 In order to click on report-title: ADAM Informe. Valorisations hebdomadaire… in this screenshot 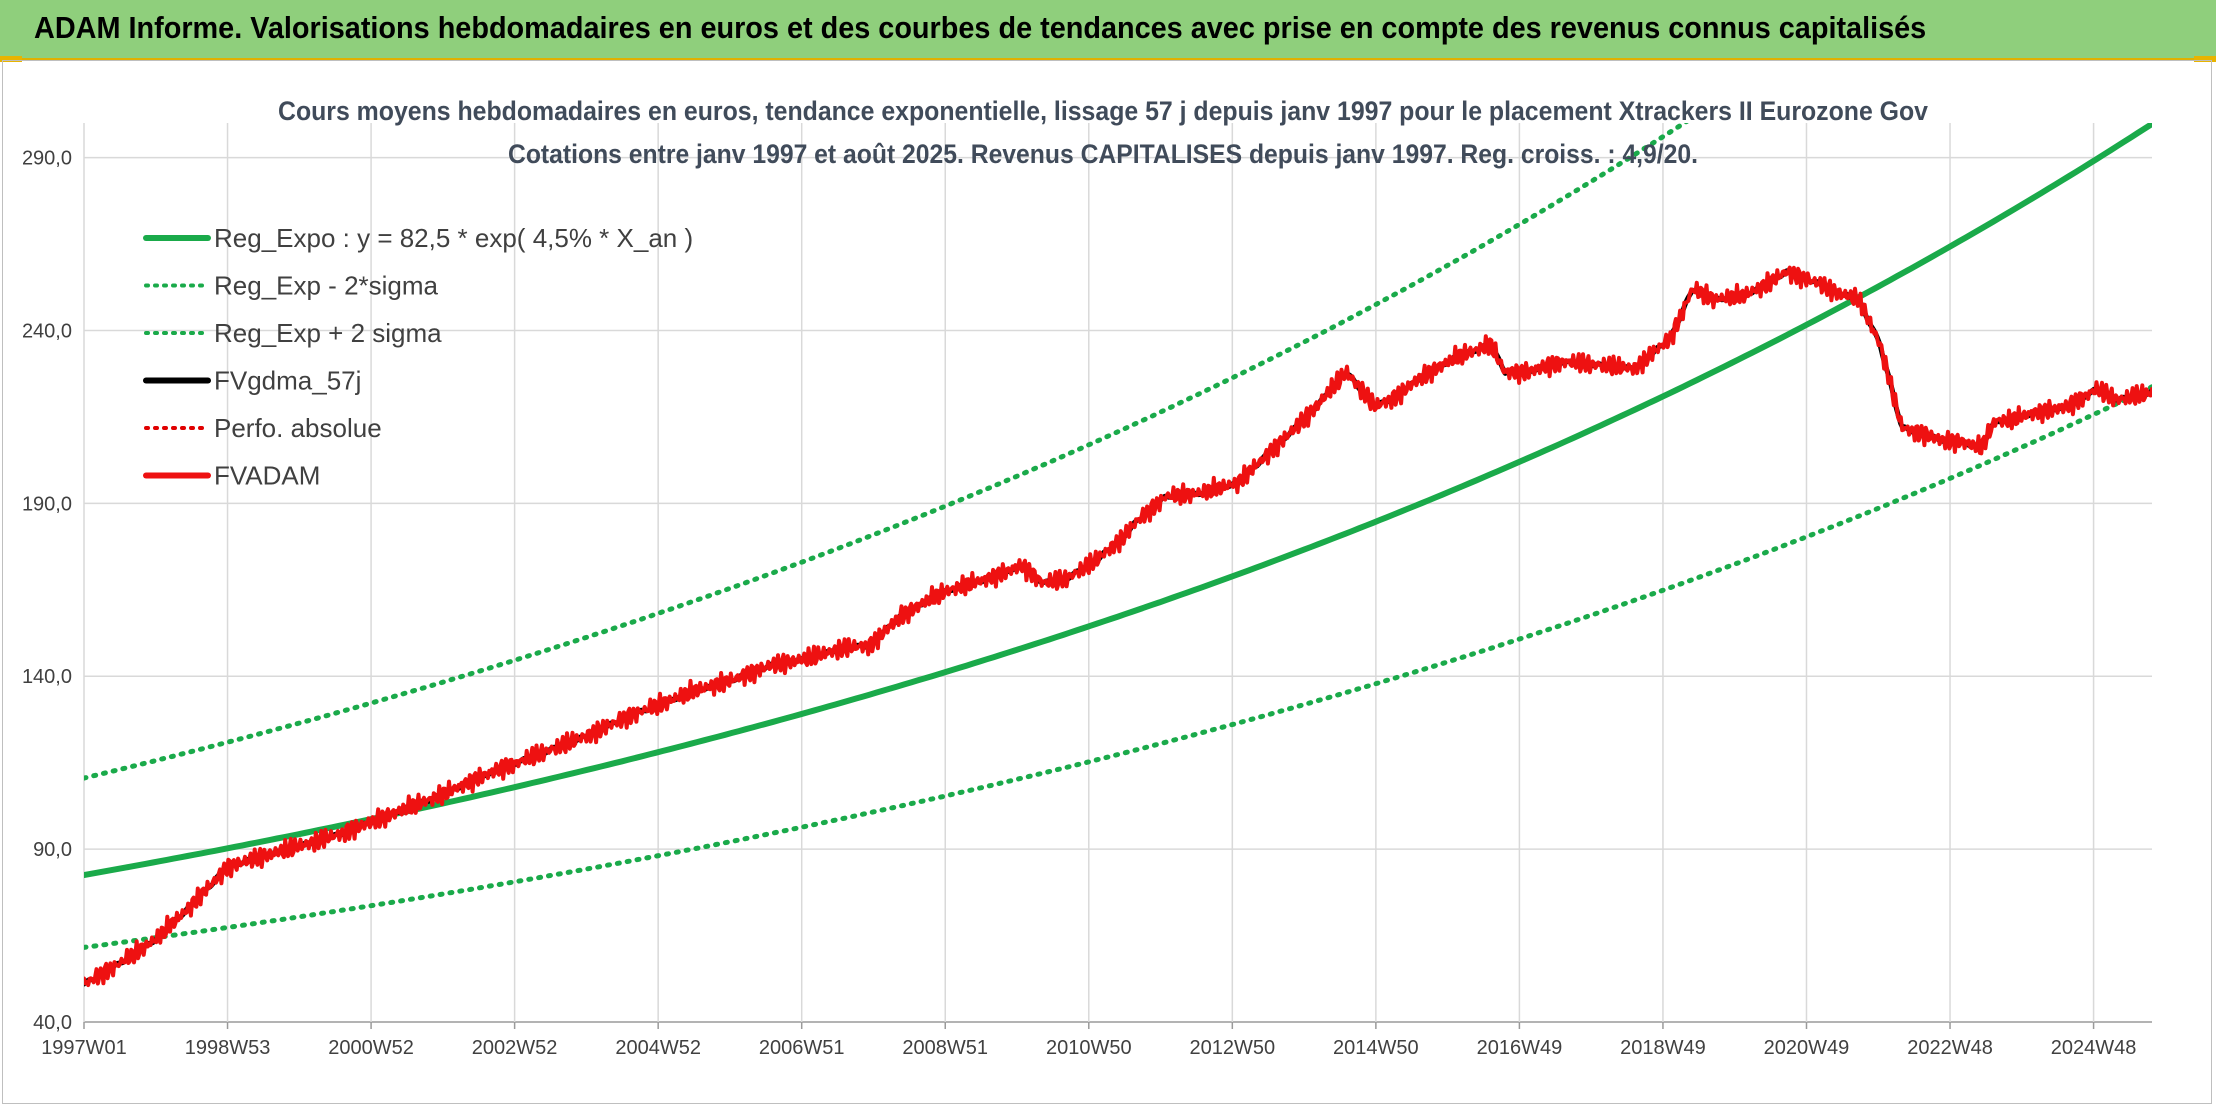, I will do `click(980, 27)`.